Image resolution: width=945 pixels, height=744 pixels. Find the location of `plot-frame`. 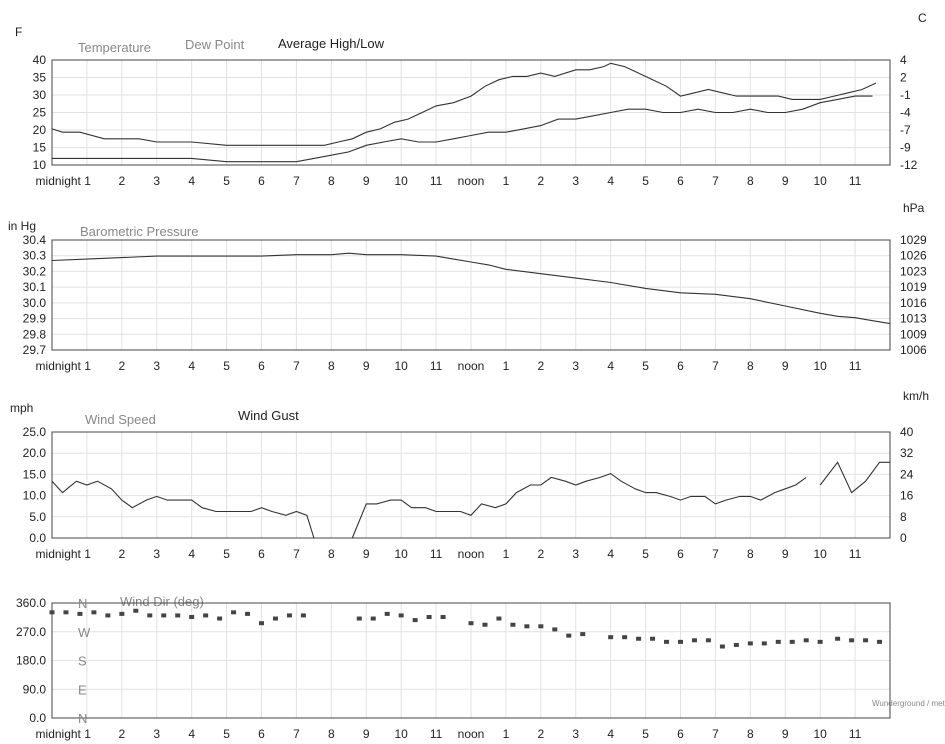

plot-frame is located at coordinates (471, 660).